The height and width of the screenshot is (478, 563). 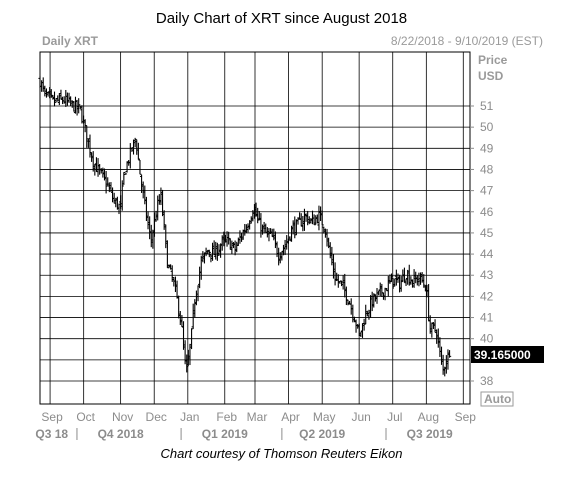 What do you see at coordinates (487, 275) in the screenshot?
I see `y-tick-label: 43` at bounding box center [487, 275].